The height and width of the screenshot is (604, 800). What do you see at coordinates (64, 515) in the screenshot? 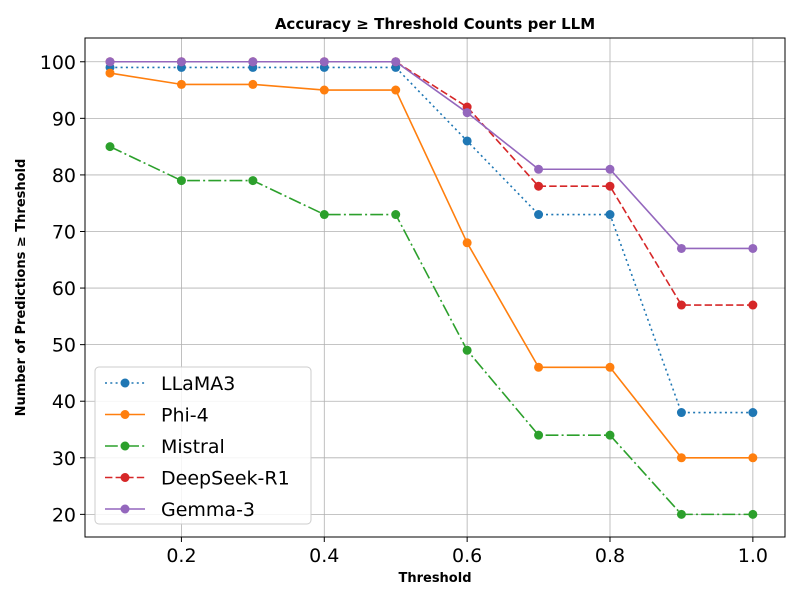
I see `y-tick-label: 20` at bounding box center [64, 515].